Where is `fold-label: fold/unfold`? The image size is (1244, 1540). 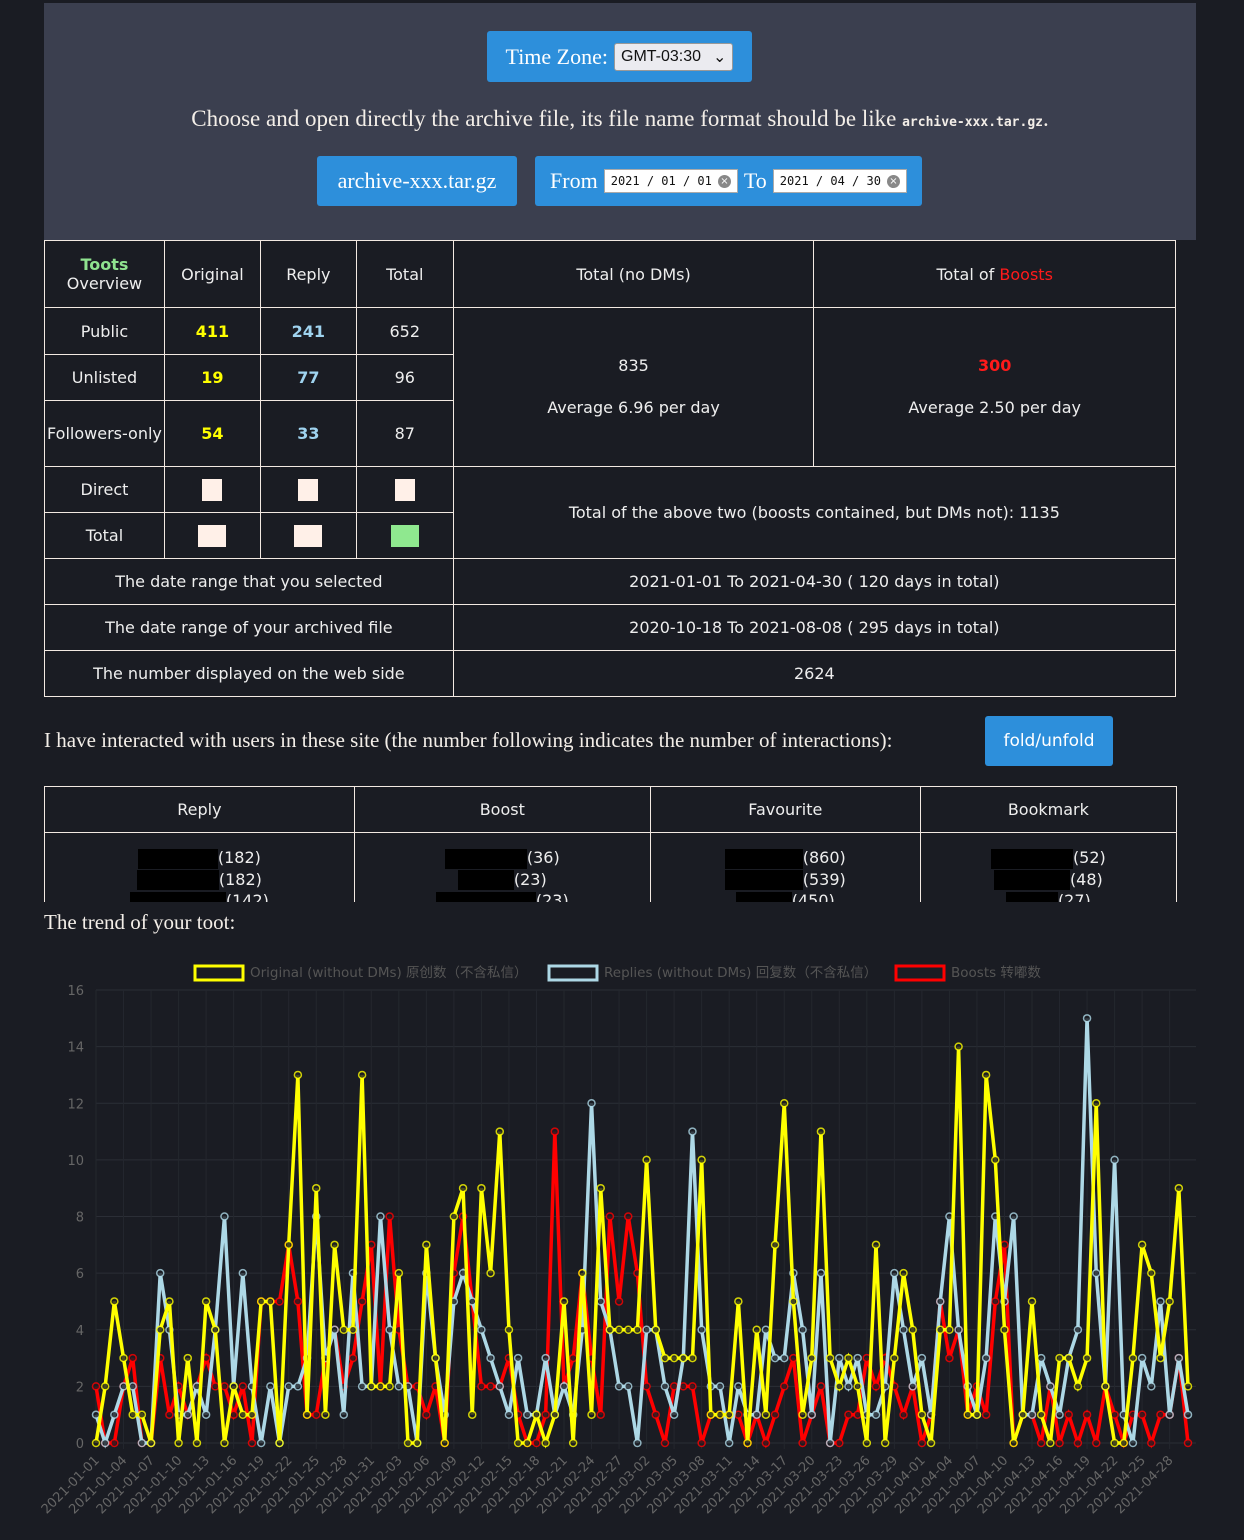 fold-label: fold/unfold is located at coordinates (1049, 741).